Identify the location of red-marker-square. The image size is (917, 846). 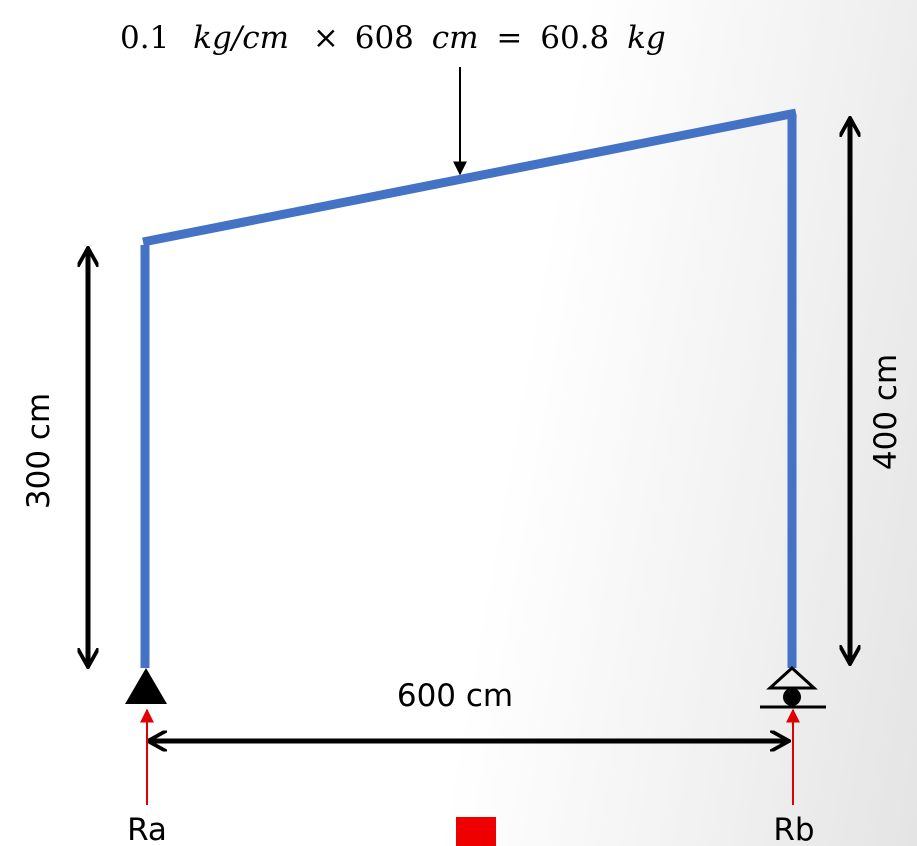
(476, 831).